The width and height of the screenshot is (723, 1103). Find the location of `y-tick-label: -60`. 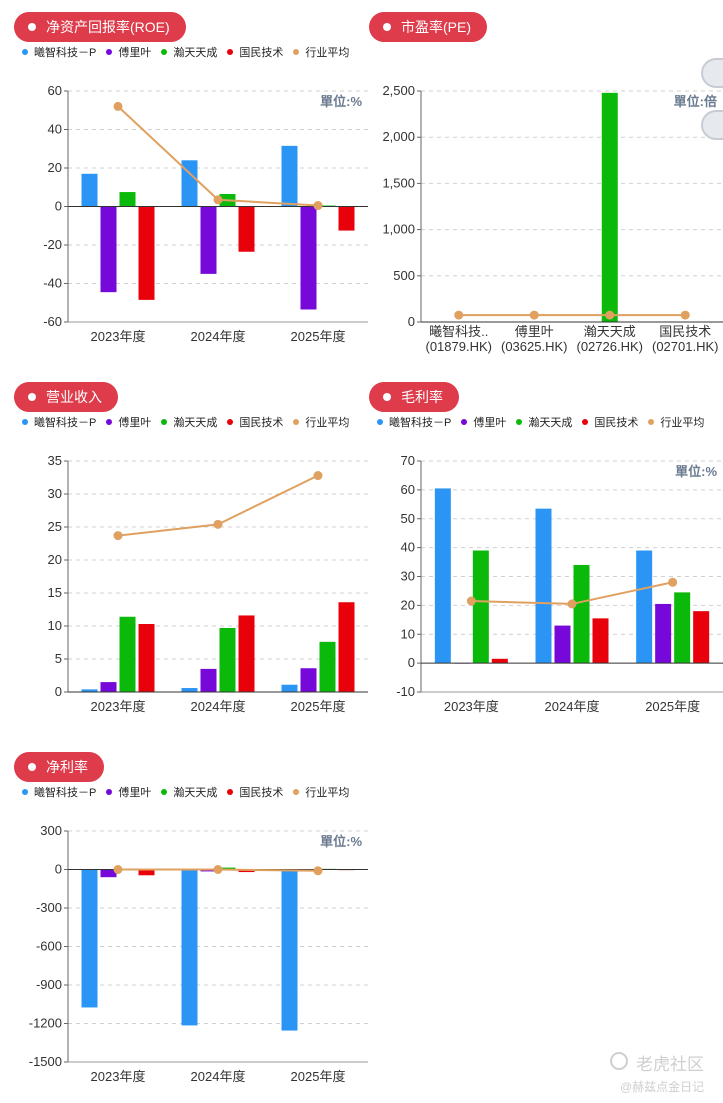

y-tick-label: -60 is located at coordinates (52, 321).